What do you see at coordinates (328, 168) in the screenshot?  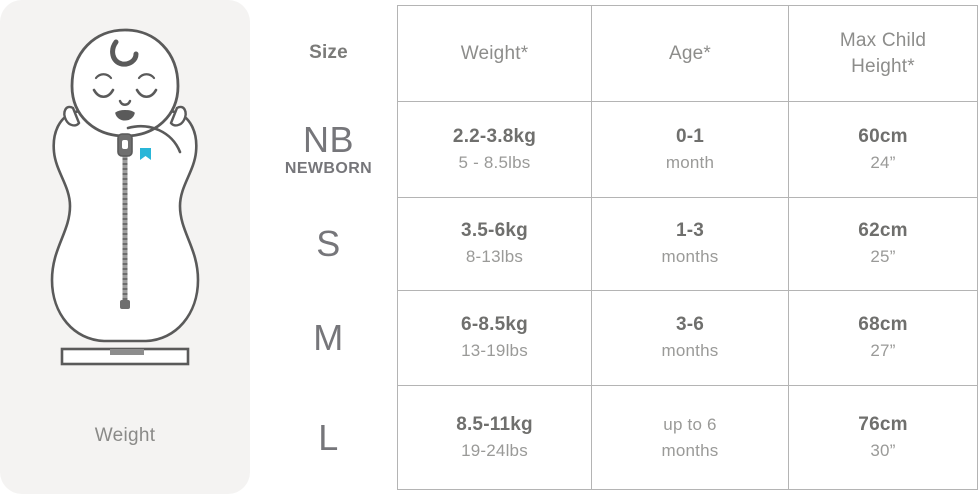 I see `size-full-name: NEWBORN` at bounding box center [328, 168].